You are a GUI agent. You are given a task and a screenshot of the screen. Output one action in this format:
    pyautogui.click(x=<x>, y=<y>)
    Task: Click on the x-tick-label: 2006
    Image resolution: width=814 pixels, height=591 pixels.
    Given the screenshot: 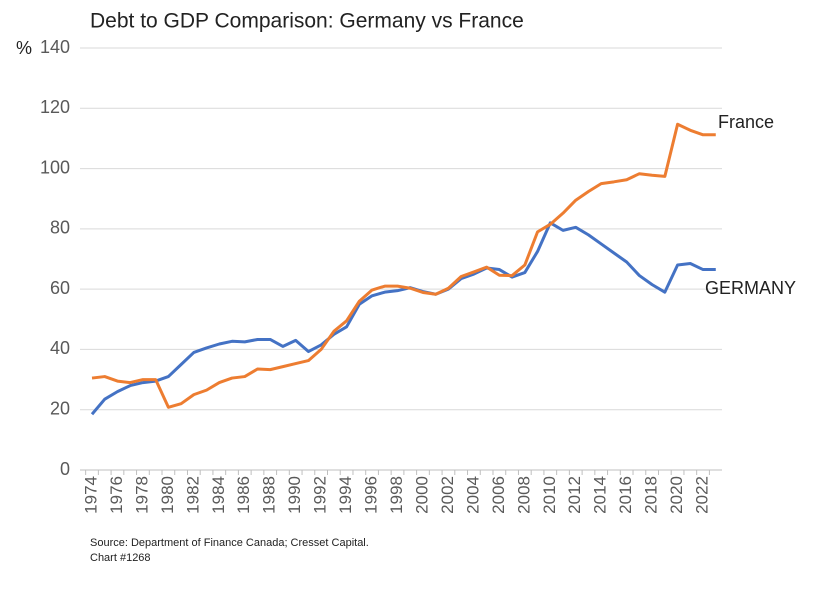 What is the action you would take?
    pyautogui.click(x=498, y=495)
    